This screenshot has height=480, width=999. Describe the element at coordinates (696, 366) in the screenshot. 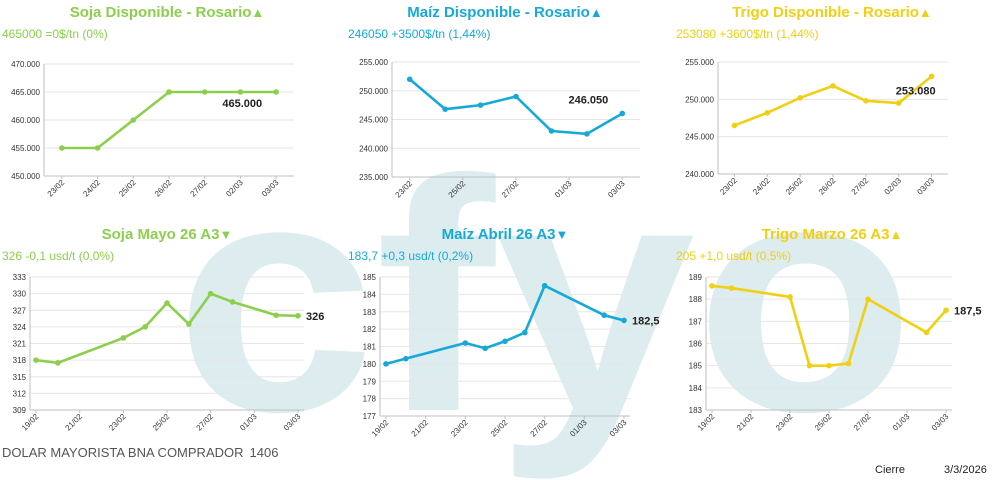

I see `y-tick-label: 185` at that location.